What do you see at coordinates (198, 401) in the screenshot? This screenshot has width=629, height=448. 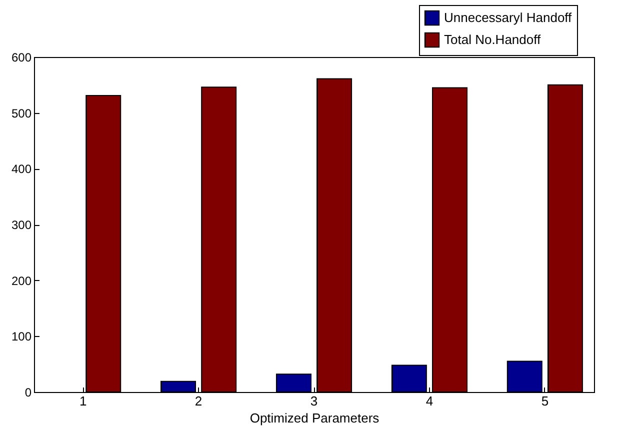 I see `x-tick-label: 2` at bounding box center [198, 401].